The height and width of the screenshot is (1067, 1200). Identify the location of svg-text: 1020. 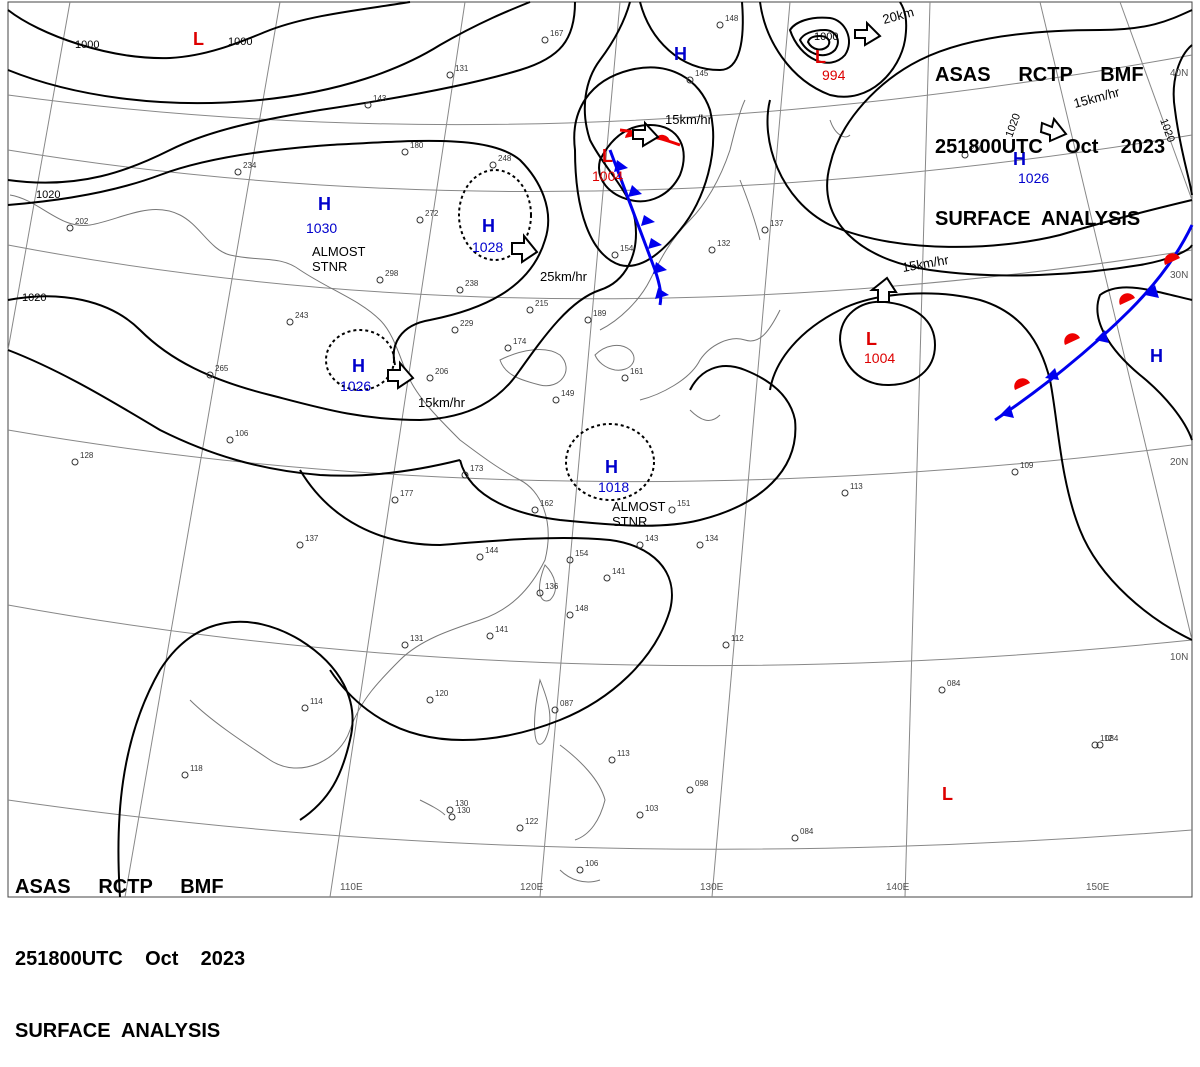
(34, 298).